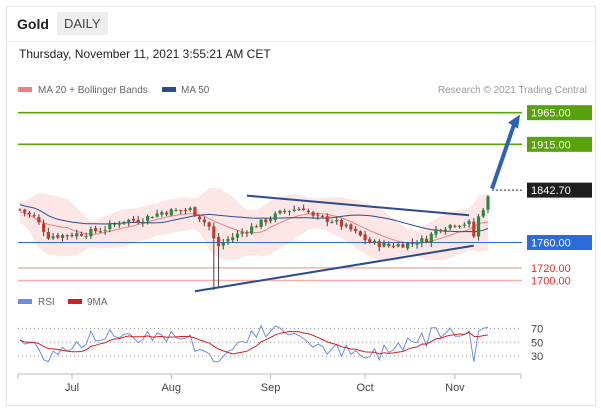 This screenshot has width=601, height=409. What do you see at coordinates (512, 90) in the screenshot?
I see `credit-text: Research © 2021 Trading Central` at bounding box center [512, 90].